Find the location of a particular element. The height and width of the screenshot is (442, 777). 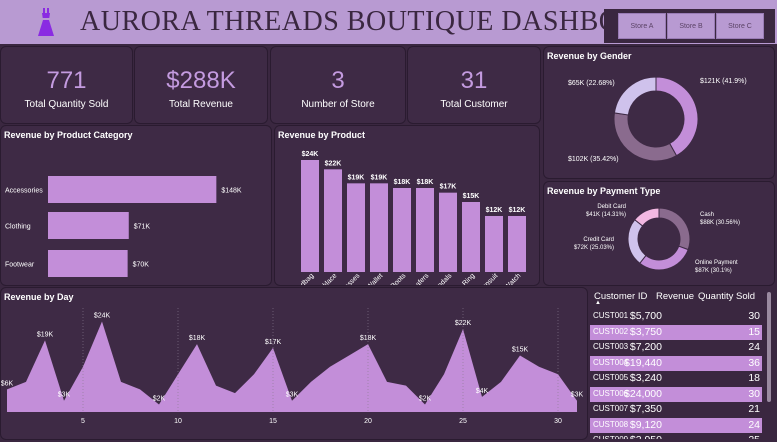

kpi-label: Total Customer is located at coordinates (474, 104).